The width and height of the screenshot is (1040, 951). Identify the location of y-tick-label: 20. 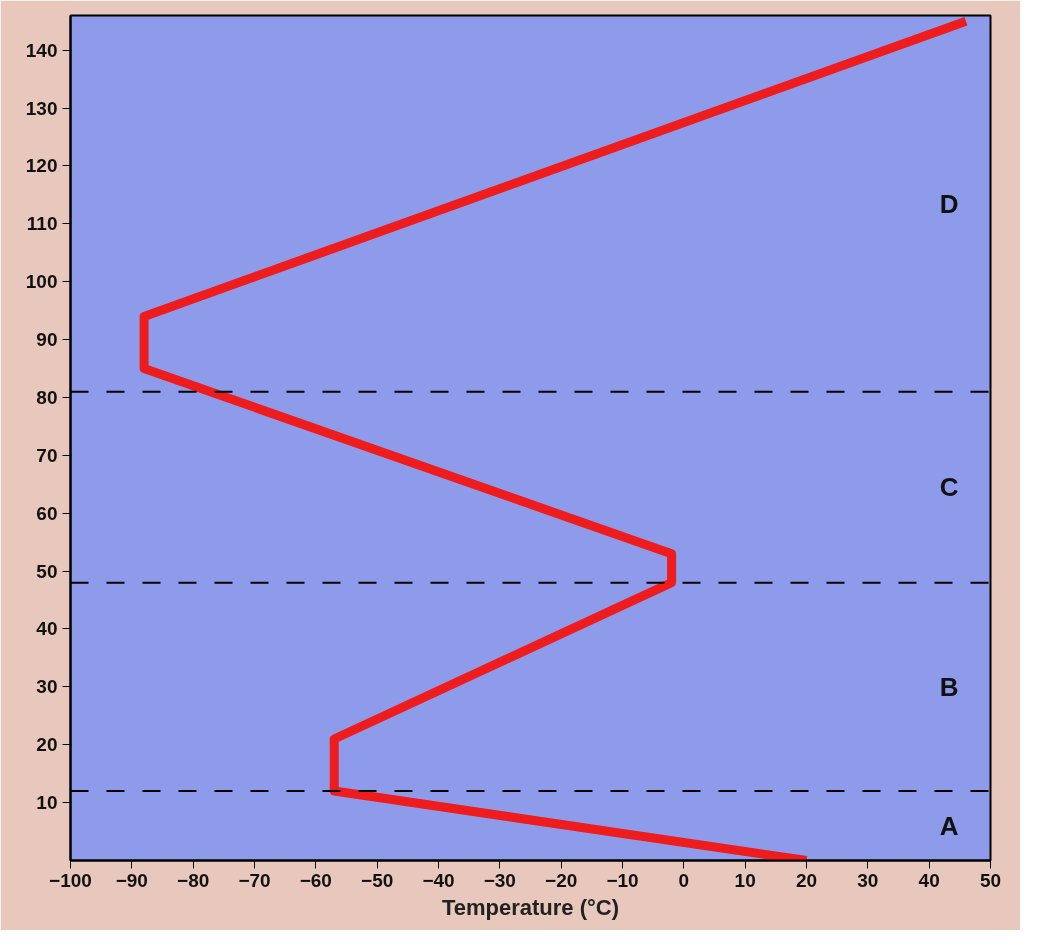
(47, 745).